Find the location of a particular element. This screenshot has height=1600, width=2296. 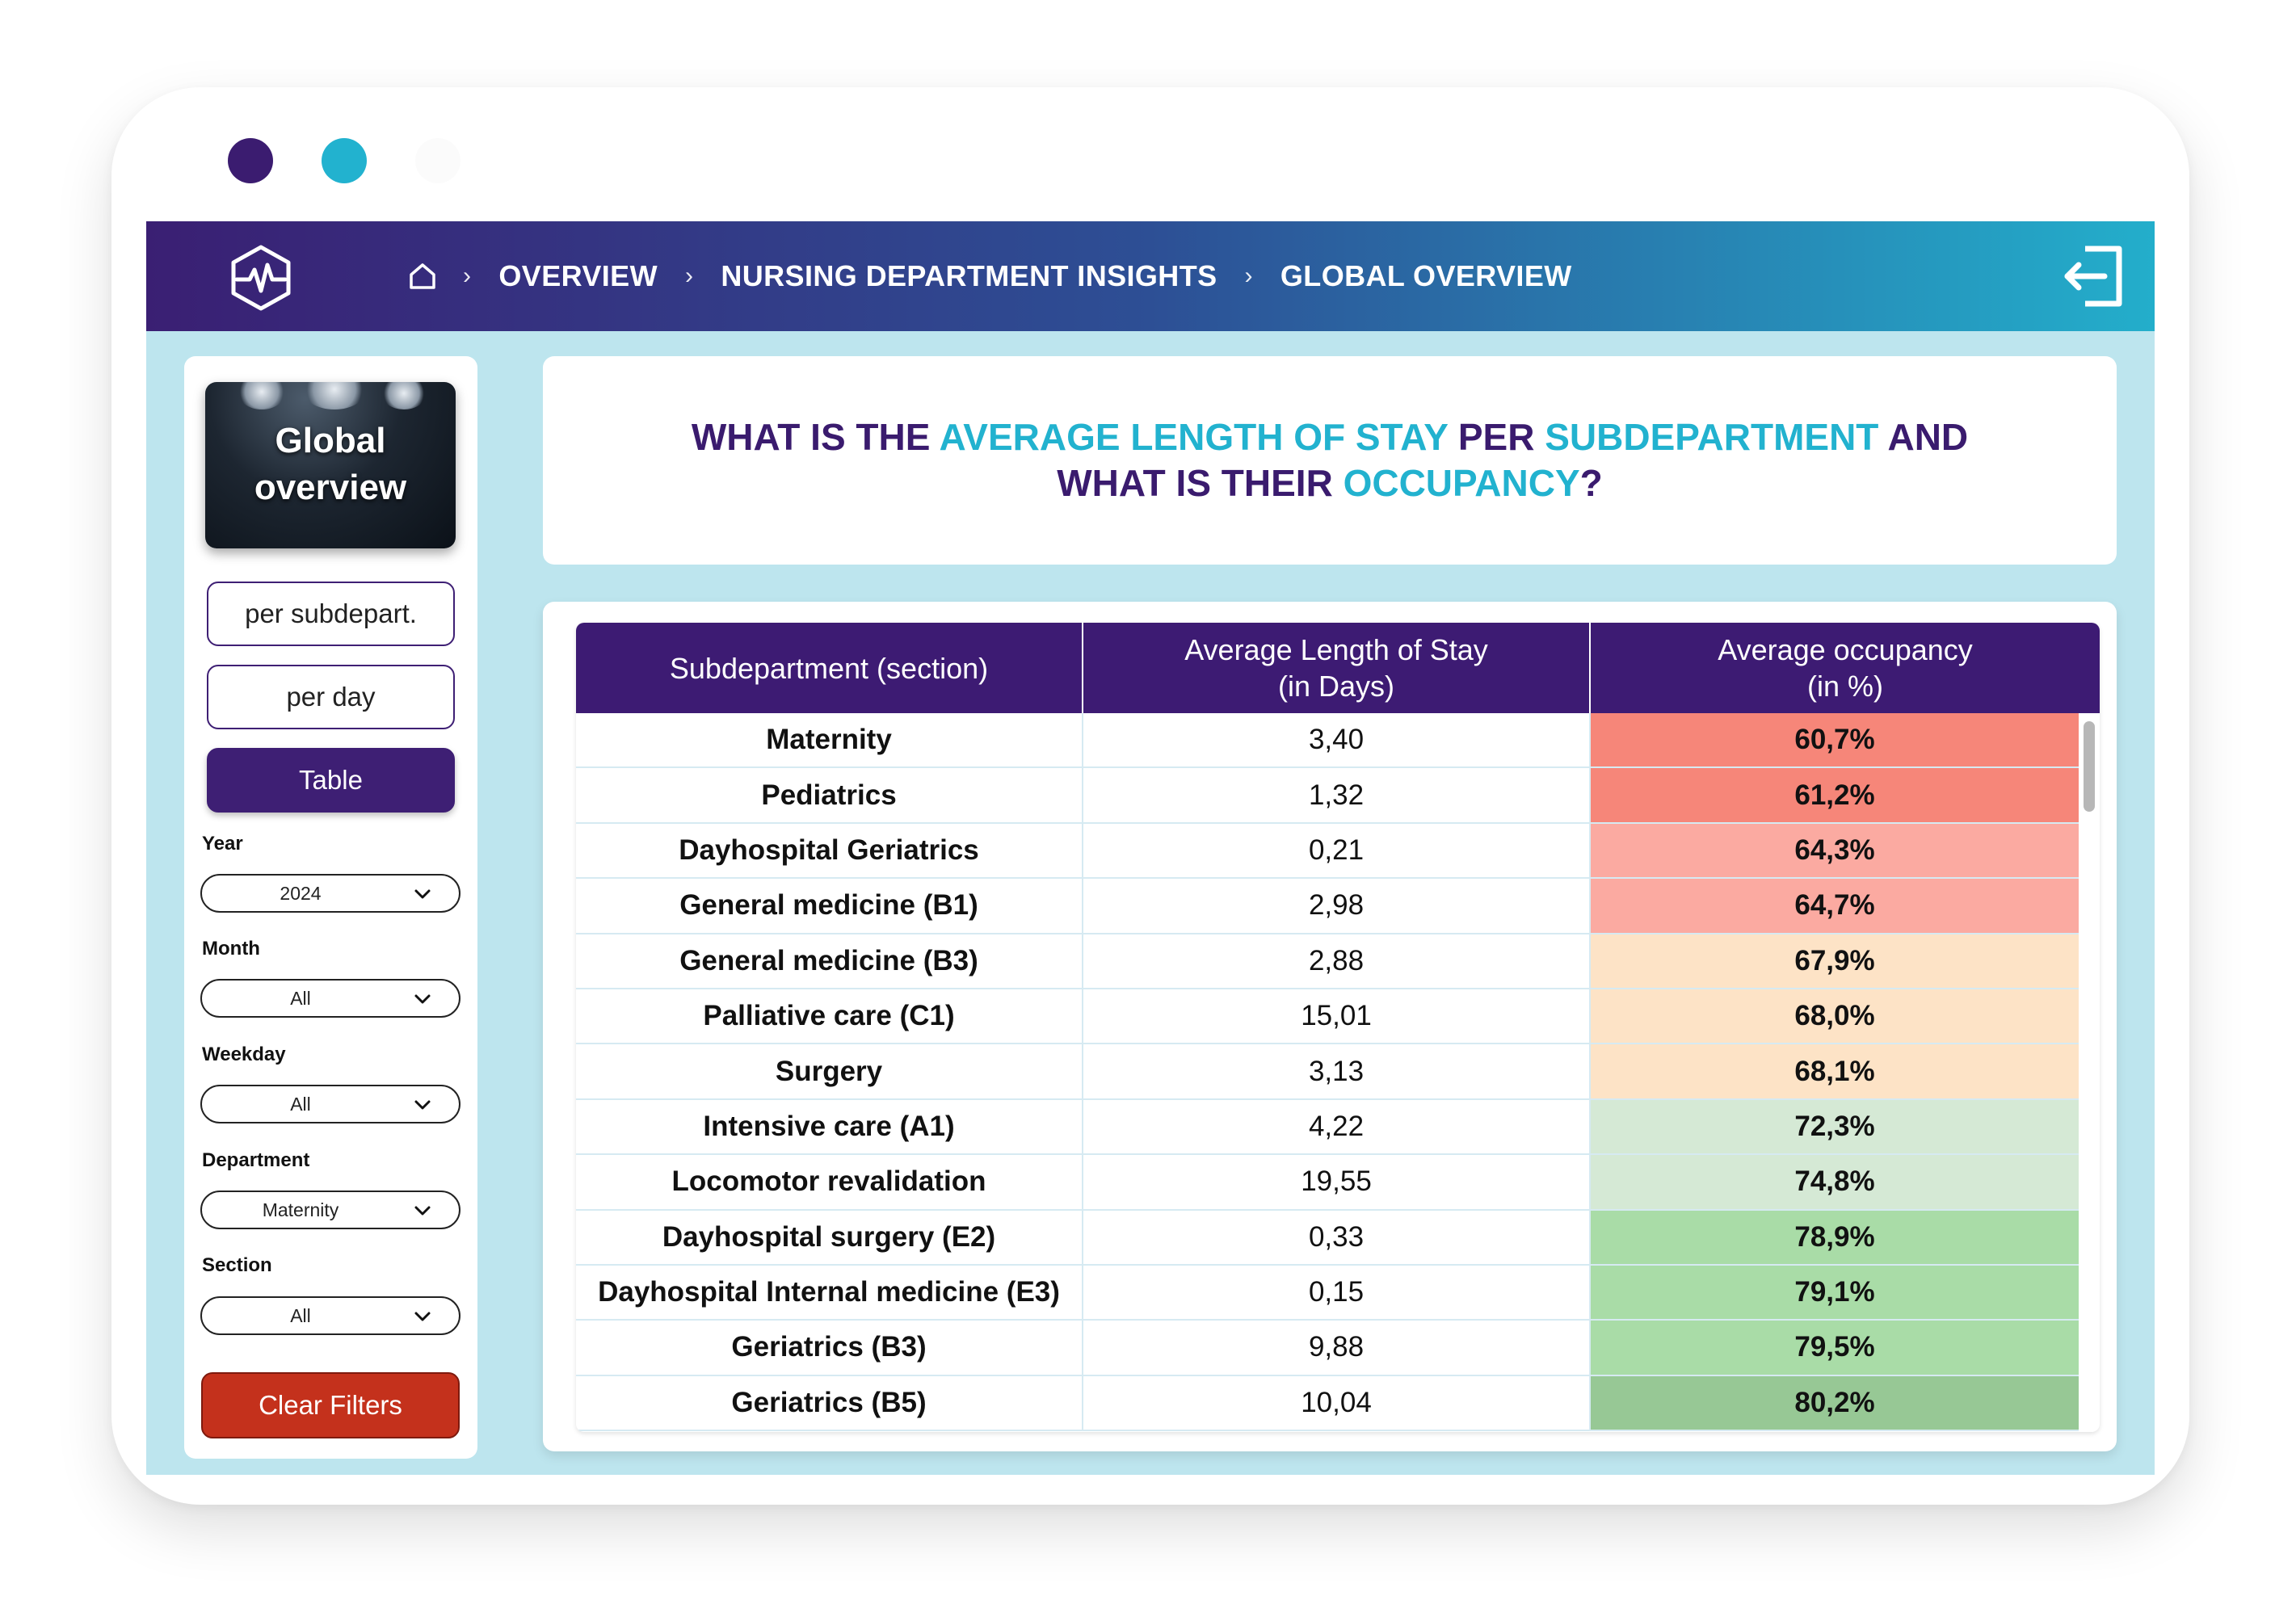

table-row: Intensive care (A1) 4,22 72,3% is located at coordinates (1327, 1127).